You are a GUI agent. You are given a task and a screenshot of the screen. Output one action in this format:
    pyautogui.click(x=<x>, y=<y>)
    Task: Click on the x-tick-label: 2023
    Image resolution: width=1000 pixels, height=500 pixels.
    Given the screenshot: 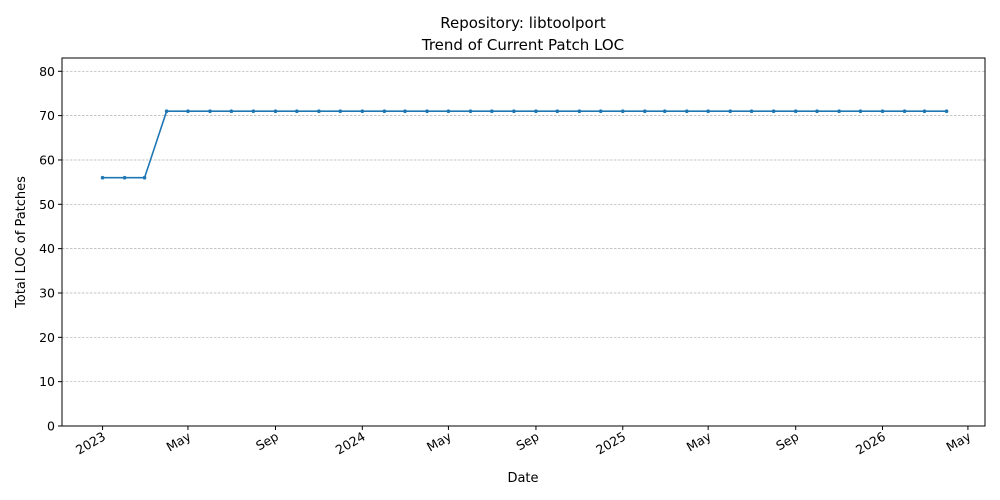 What is the action you would take?
    pyautogui.click(x=90, y=443)
    